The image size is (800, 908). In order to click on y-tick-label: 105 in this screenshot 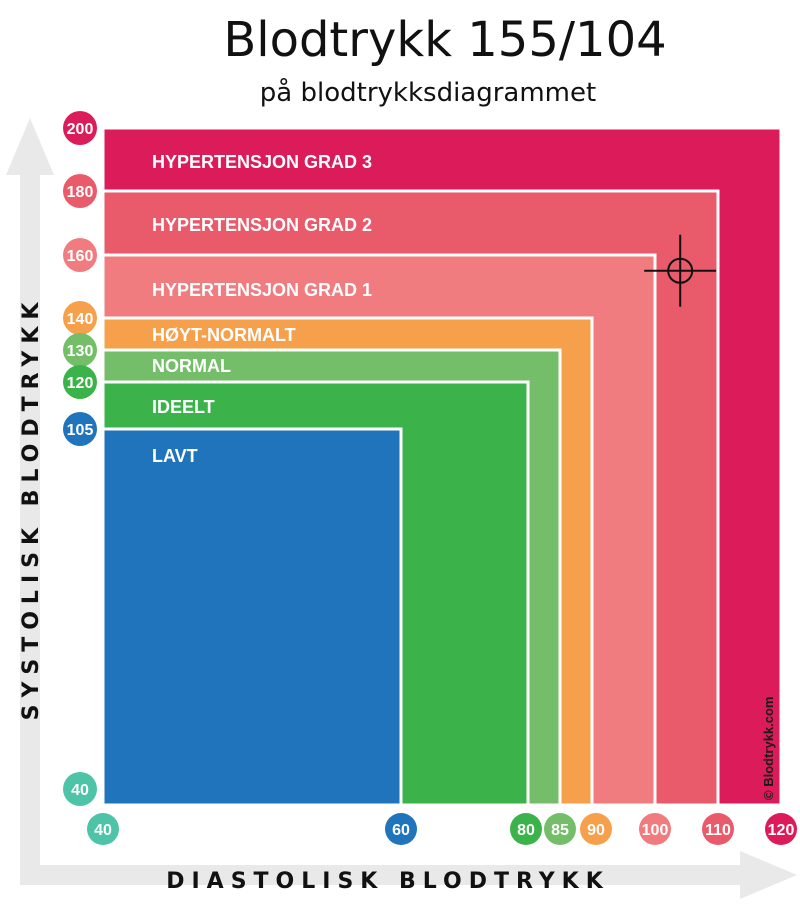, I will do `click(80, 430)`.